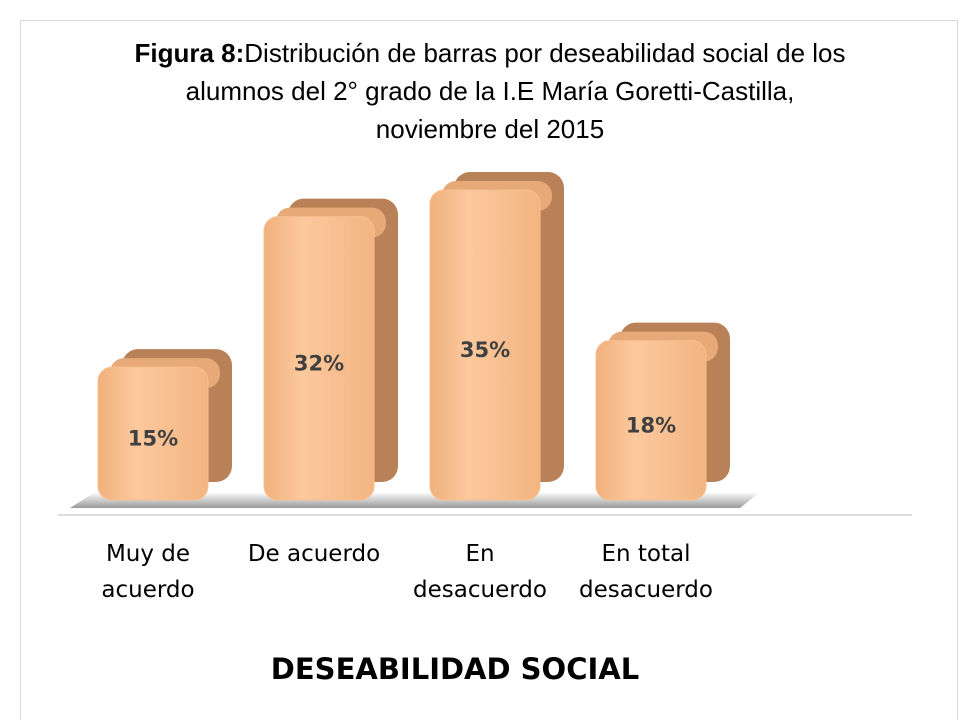 The height and width of the screenshot is (722, 978). What do you see at coordinates (189, 53) in the screenshot?
I see `chart-title-label: Figura 8:` at bounding box center [189, 53].